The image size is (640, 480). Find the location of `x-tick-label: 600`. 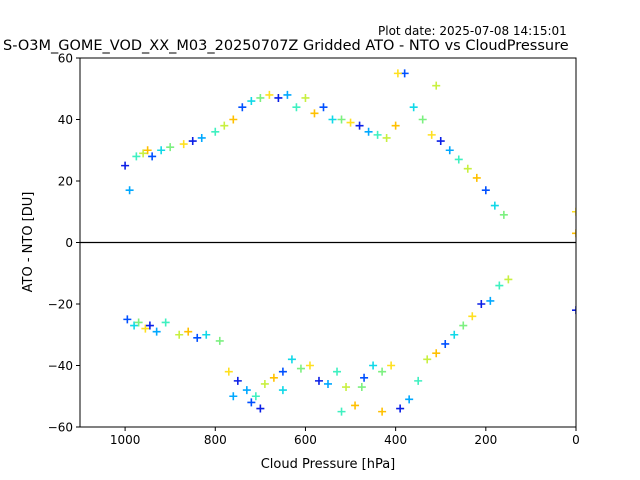

x-tick-label: 600 is located at coordinates (305, 440).